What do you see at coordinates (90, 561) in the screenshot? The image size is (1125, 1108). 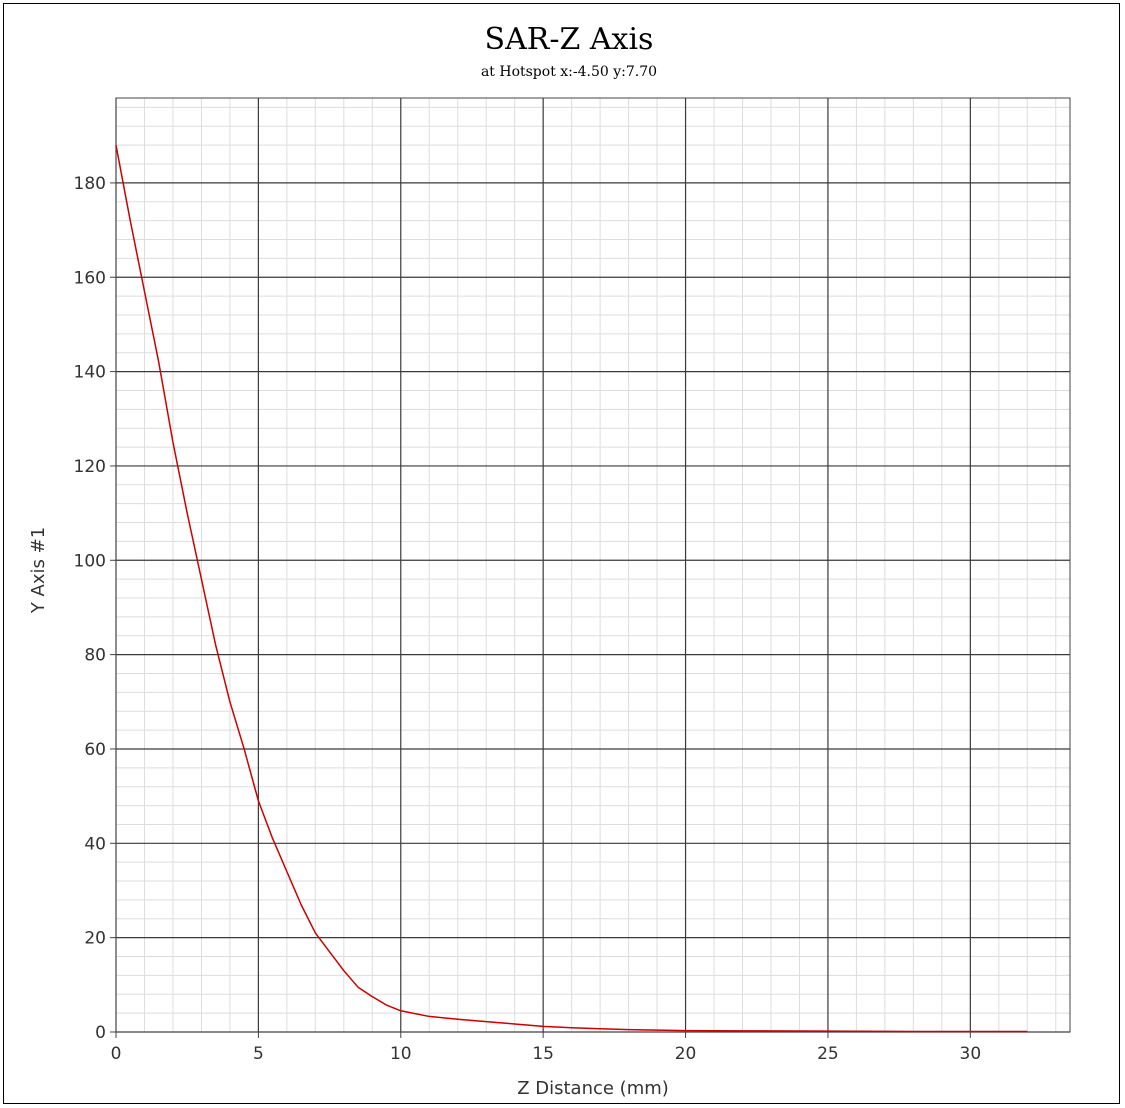 I see `y-tick-label: 100` at bounding box center [90, 561].